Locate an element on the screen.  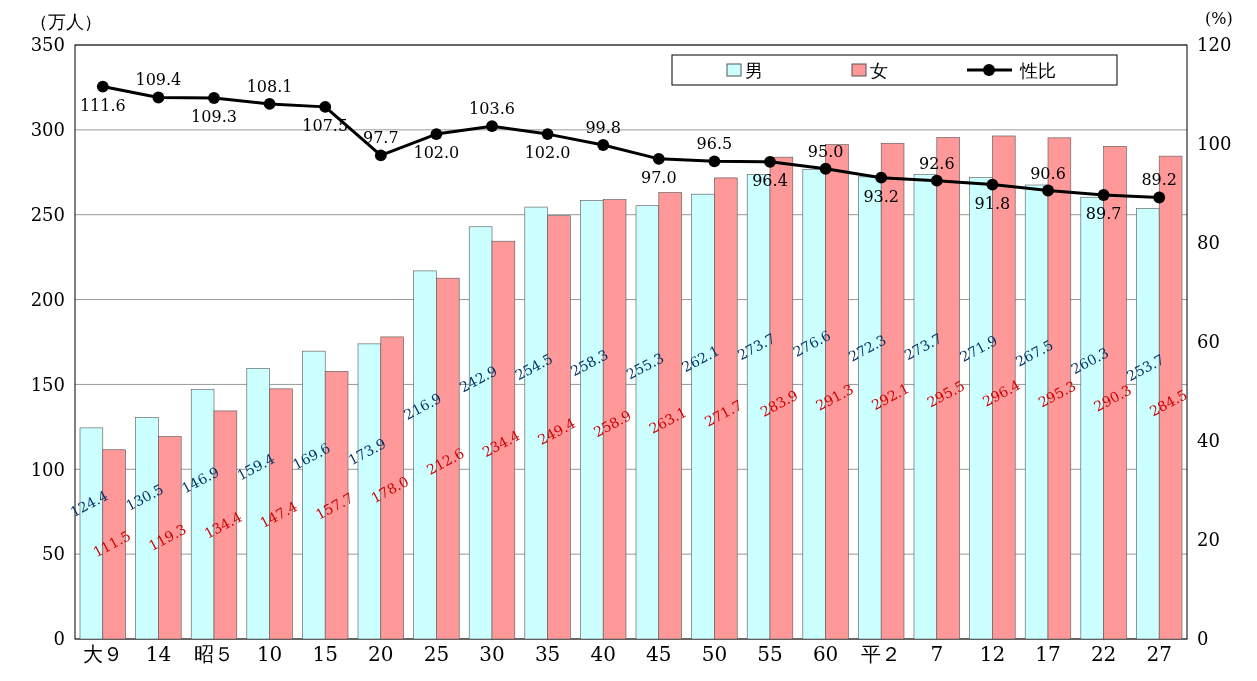
legend-label: 男 is located at coordinates (754, 70).